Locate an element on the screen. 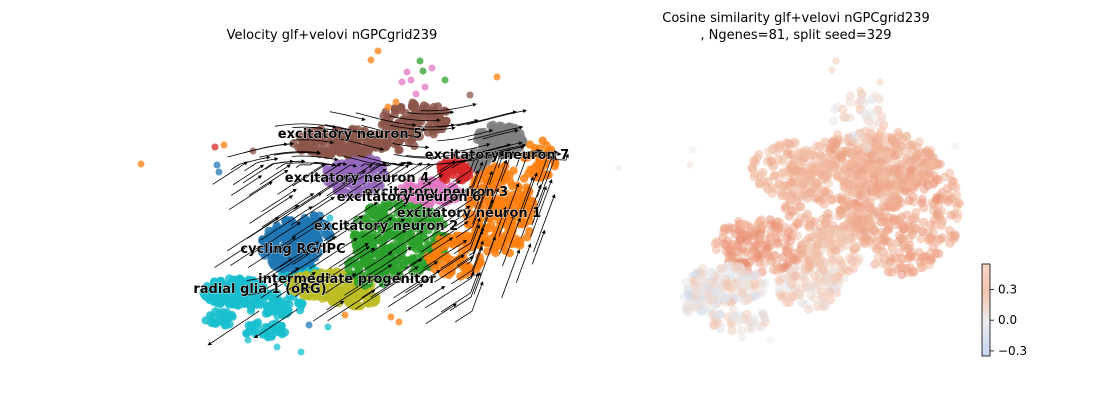 The height and width of the screenshot is (400, 1100). cluster-label: excitatory neuron 4 is located at coordinates (357, 178).